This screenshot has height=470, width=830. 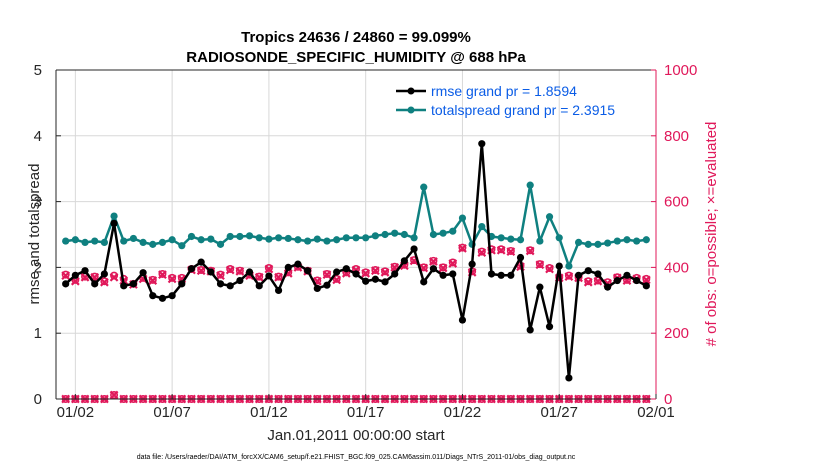 What do you see at coordinates (356, 57) in the screenshot?
I see `chart-title-line2: RADIOSONDE_SPECIFIC_HUMIDITY @ 688 hPa` at bounding box center [356, 57].